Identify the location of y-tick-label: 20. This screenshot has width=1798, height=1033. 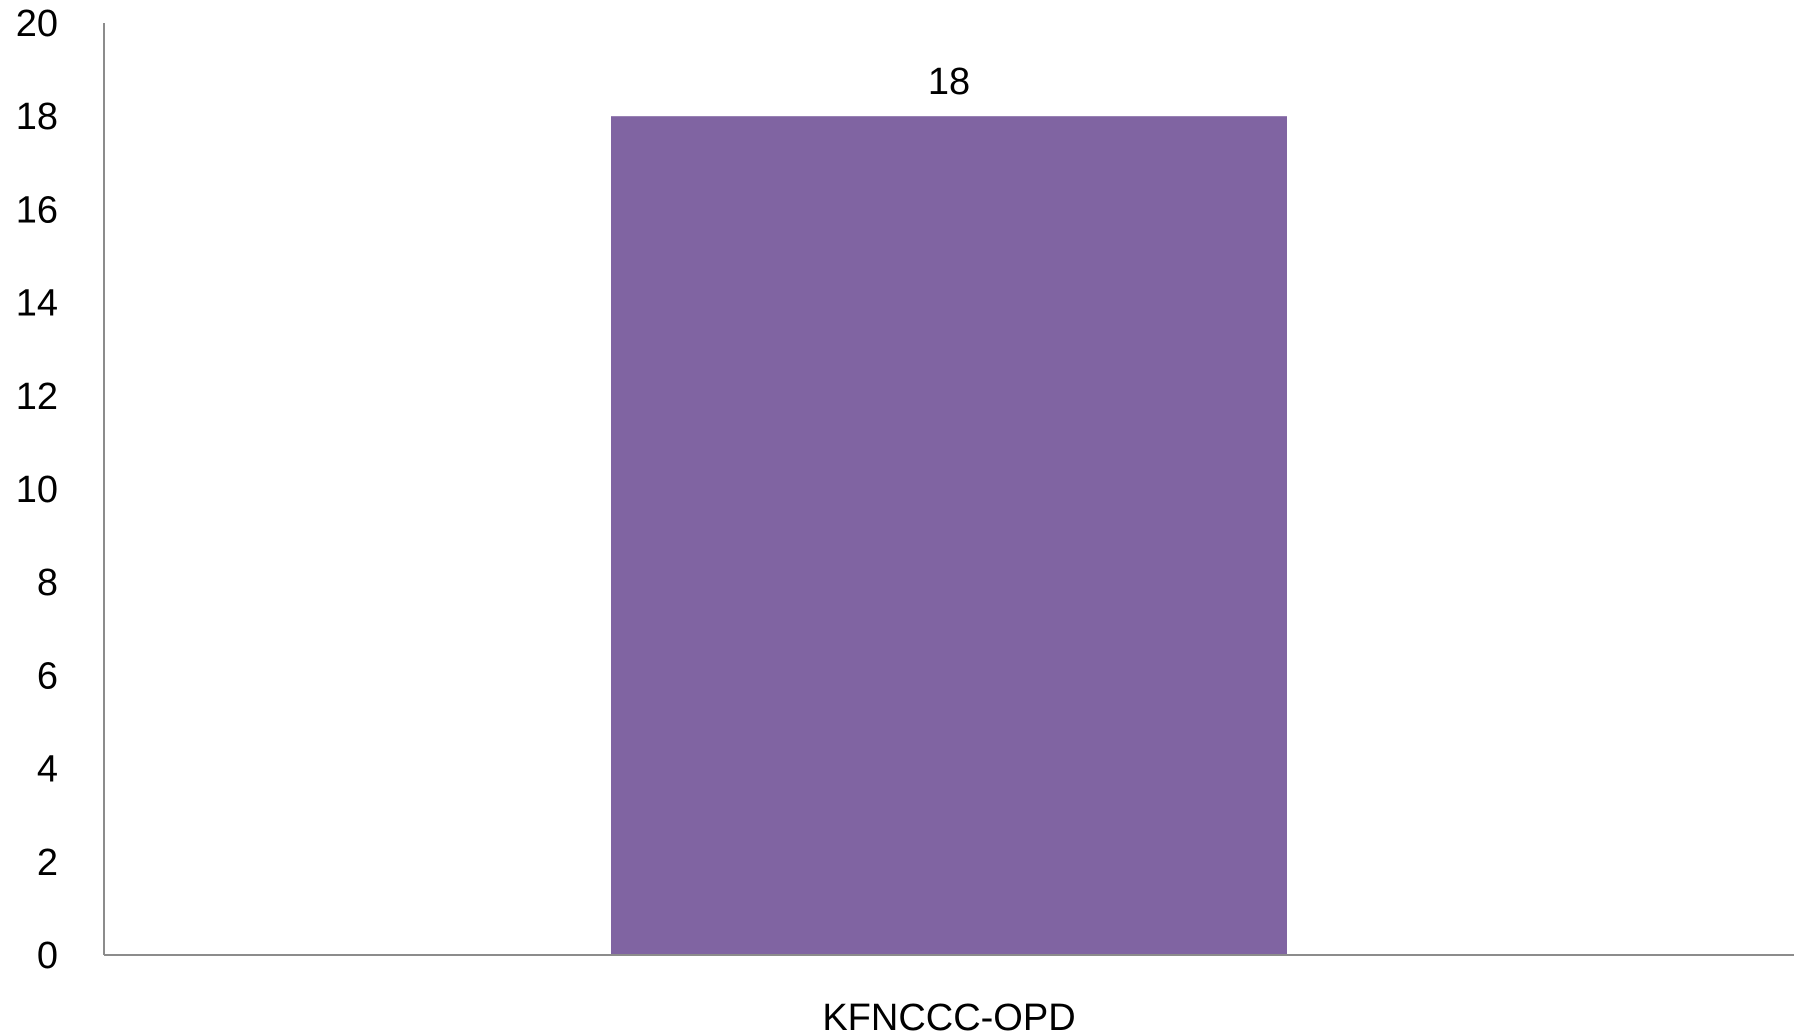
(37, 24).